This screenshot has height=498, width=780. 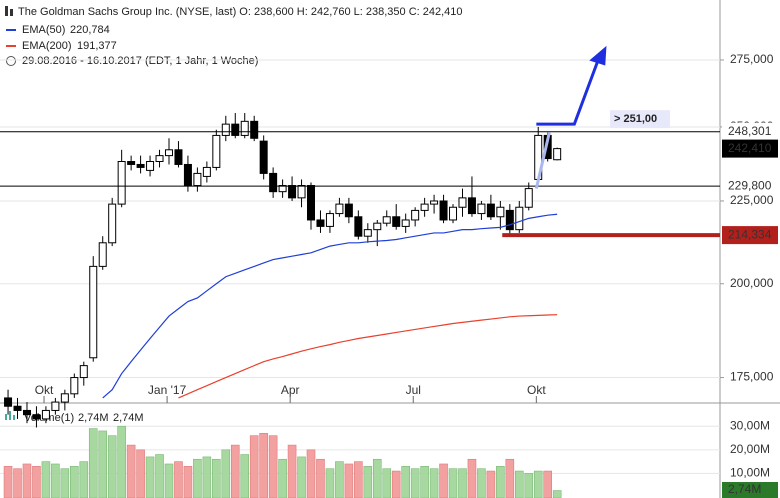 I want to click on legend-label: EMA(50), so click(x=43, y=30).